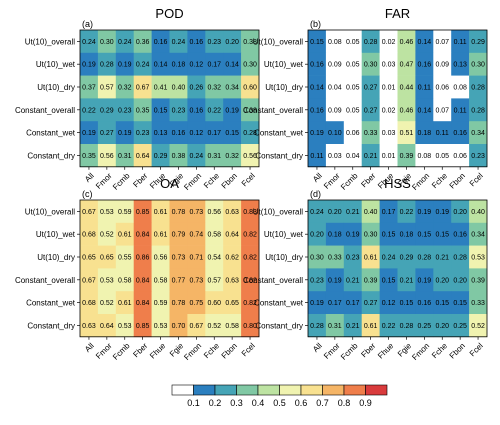 The height and width of the screenshot is (425, 500). Describe the element at coordinates (335, 88) in the screenshot. I see `cell-value: 0.04` at that location.